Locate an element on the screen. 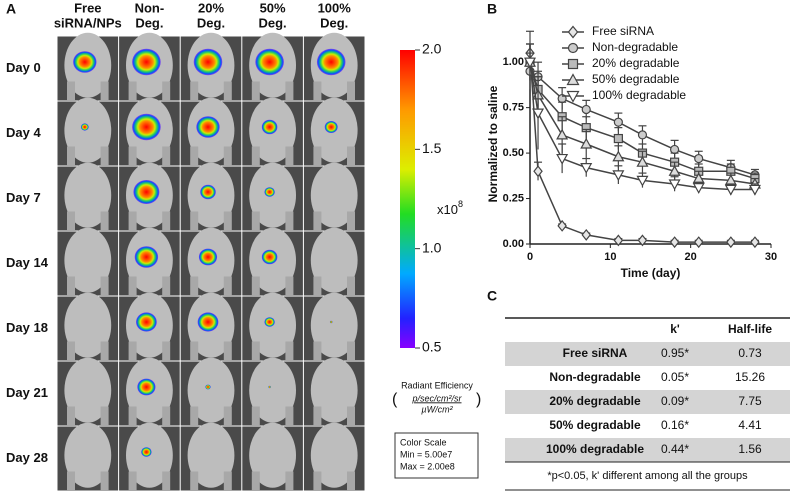 The width and height of the screenshot is (800, 497). panel-label: C is located at coordinates (492, 296).